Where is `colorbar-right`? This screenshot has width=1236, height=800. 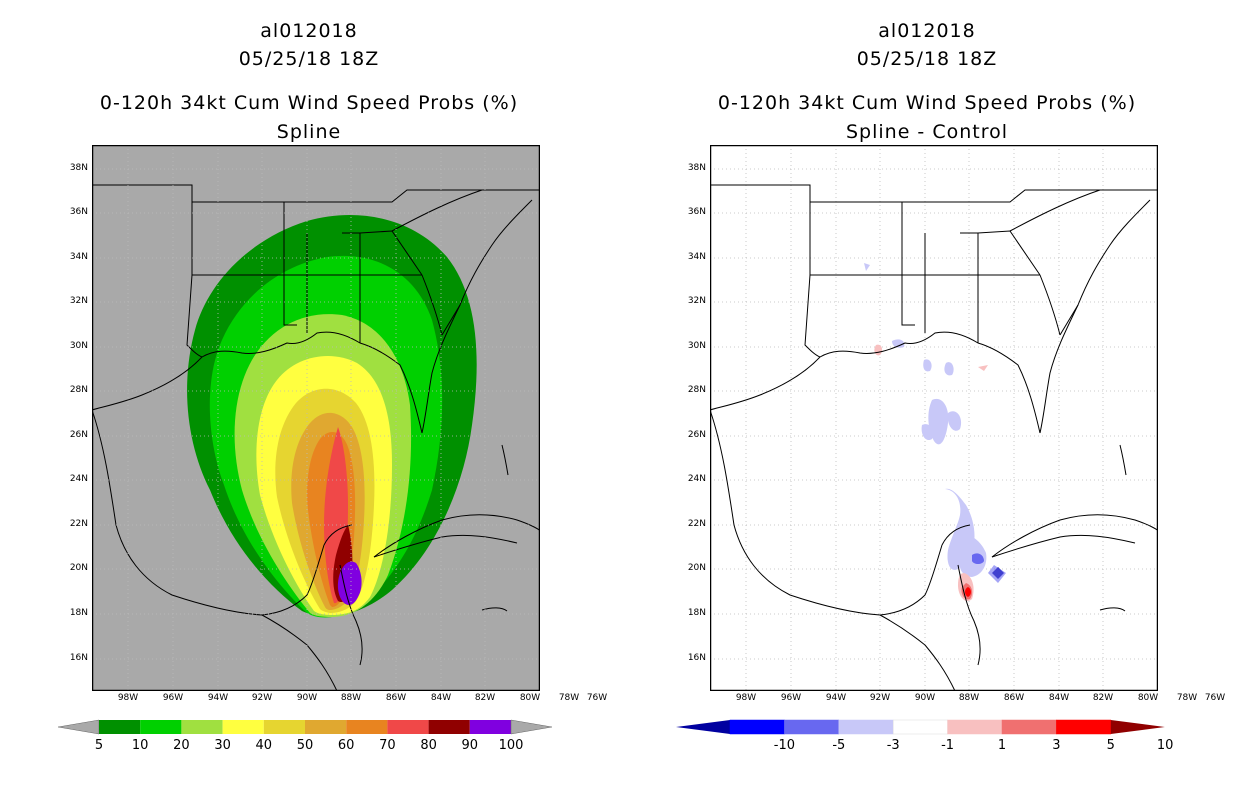
colorbar-right is located at coordinates (920, 727).